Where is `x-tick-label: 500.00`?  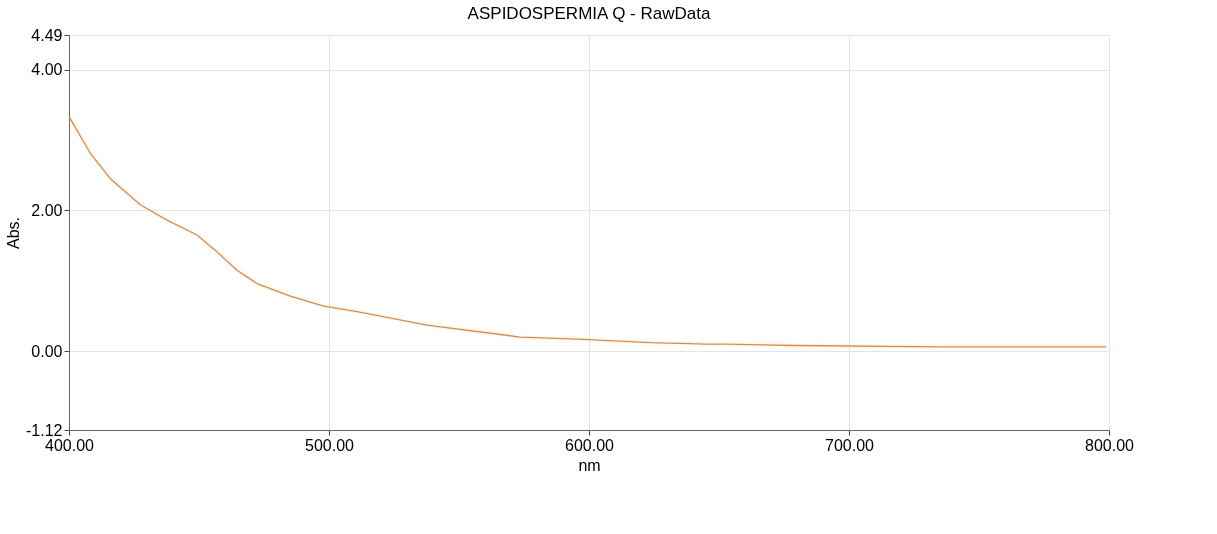
x-tick-label: 500.00 is located at coordinates (330, 445).